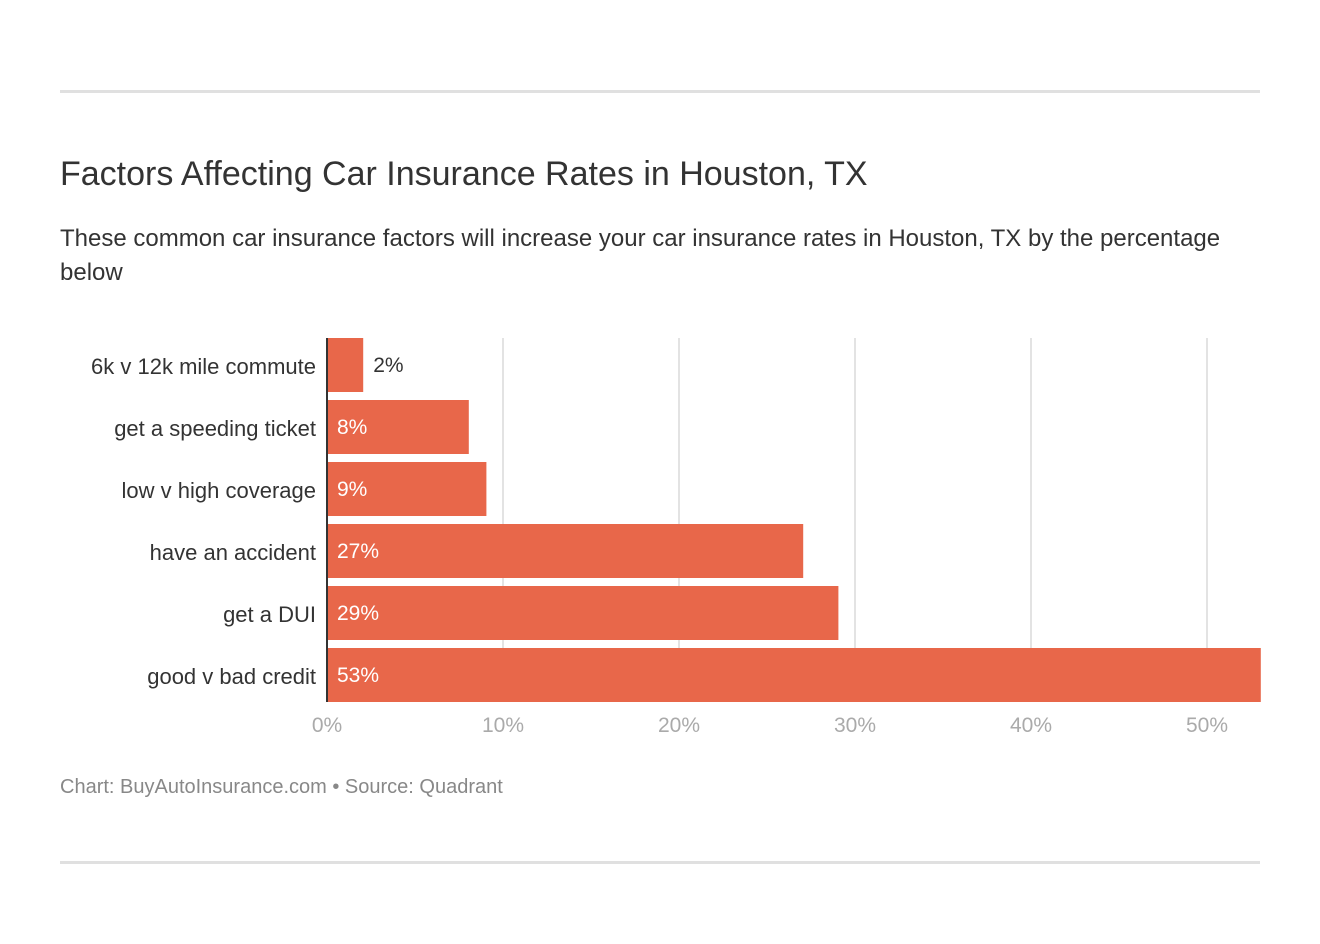 This screenshot has height=944, width=1320. Describe the element at coordinates (660, 862) in the screenshot. I see `bottom-divider` at that location.